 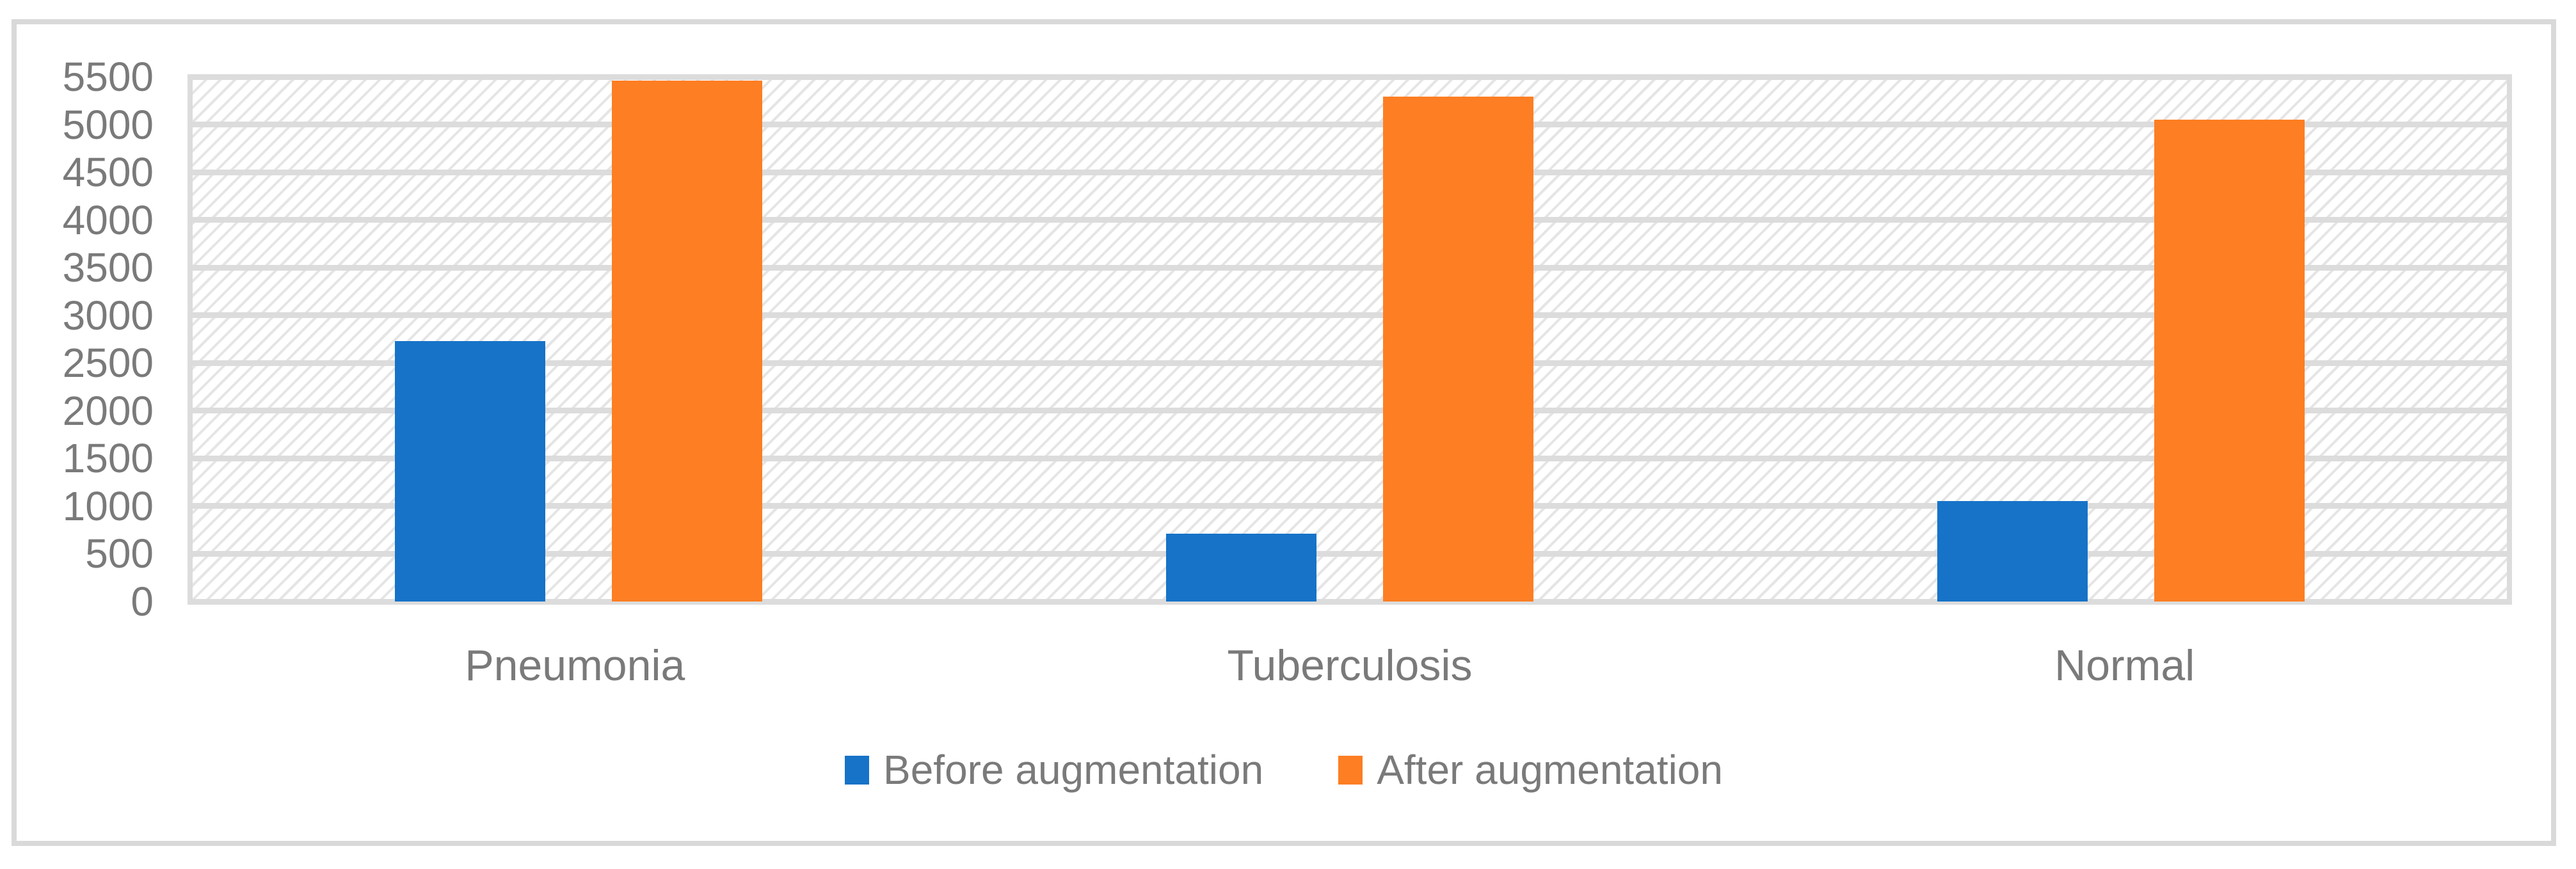 What do you see at coordinates (1550, 770) in the screenshot?
I see `legend-label: After augmentation` at bounding box center [1550, 770].